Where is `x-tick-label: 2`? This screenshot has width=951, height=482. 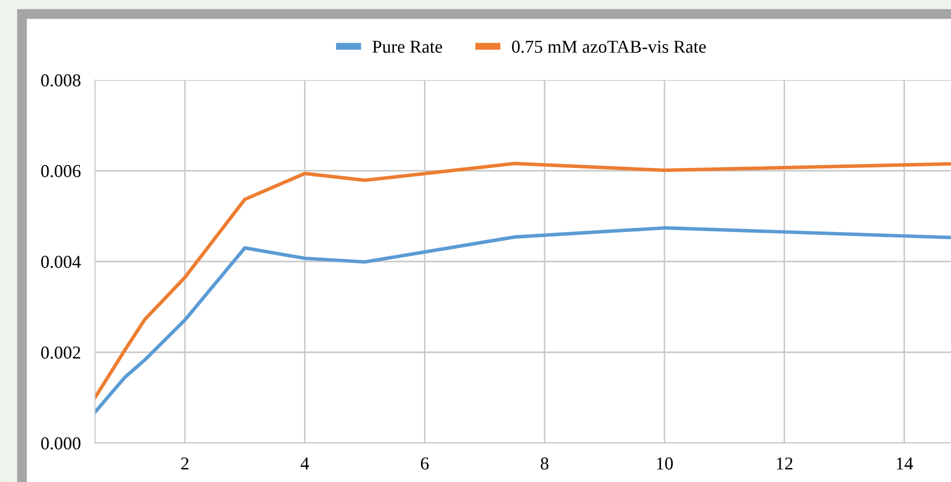 x-tick-label: 2 is located at coordinates (184, 463).